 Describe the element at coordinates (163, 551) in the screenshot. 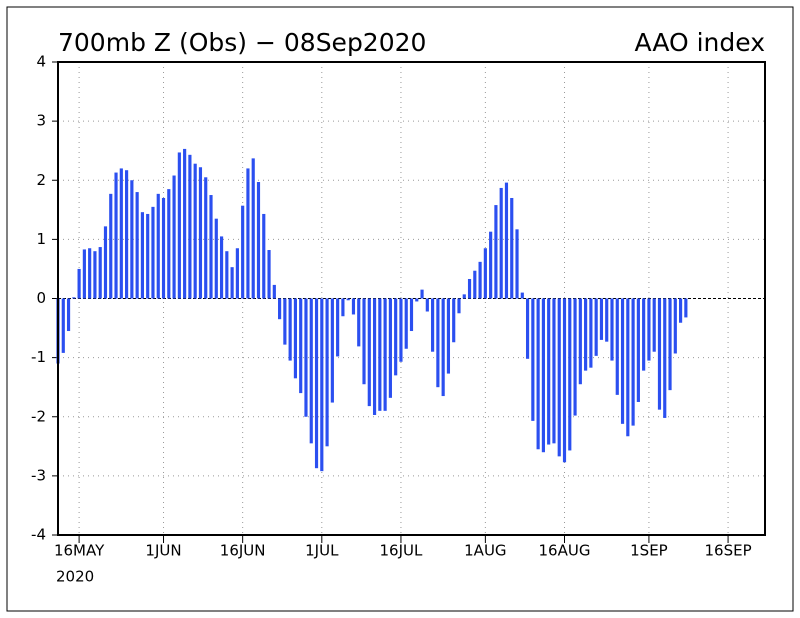

I see `x-tick-label: 1JUN` at that location.